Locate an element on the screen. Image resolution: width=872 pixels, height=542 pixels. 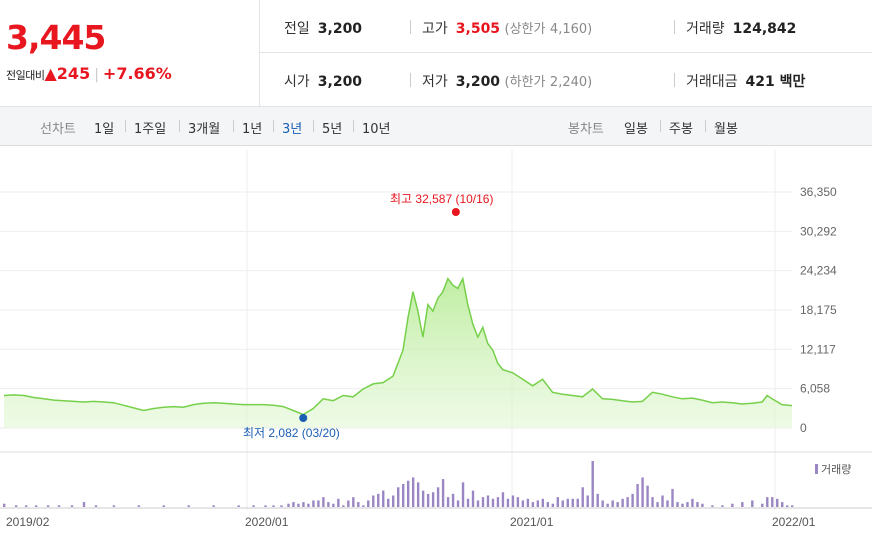
change-label: 전일대비 is located at coordinates (25, 75).